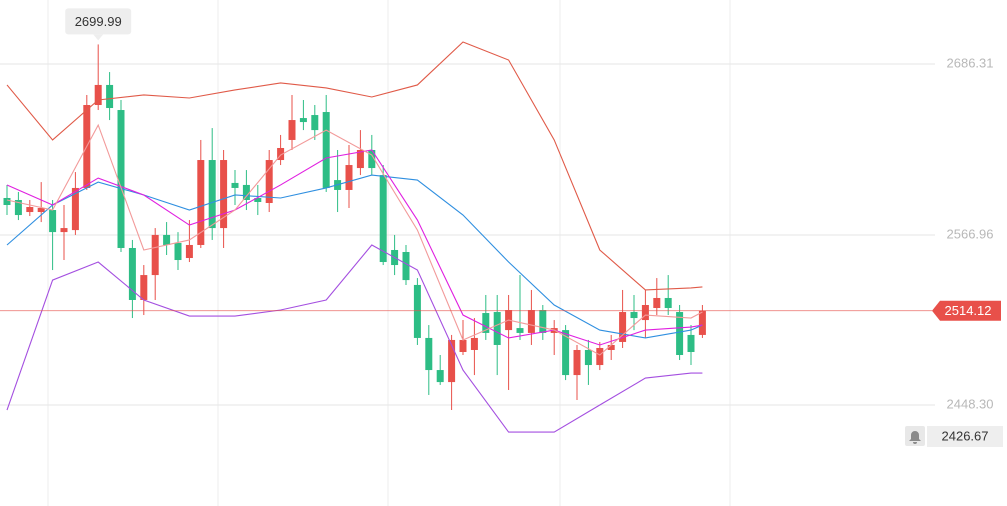  What do you see at coordinates (98, 37) in the screenshot?
I see `high-marker-pointer` at bounding box center [98, 37].